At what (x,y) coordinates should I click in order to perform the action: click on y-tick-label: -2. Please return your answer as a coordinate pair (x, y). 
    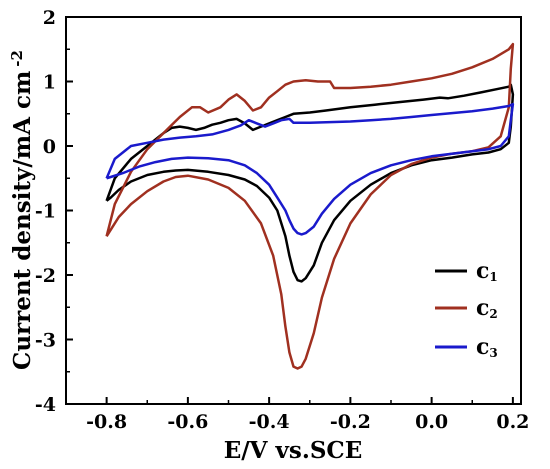
    Looking at the image, I should click on (45, 276).